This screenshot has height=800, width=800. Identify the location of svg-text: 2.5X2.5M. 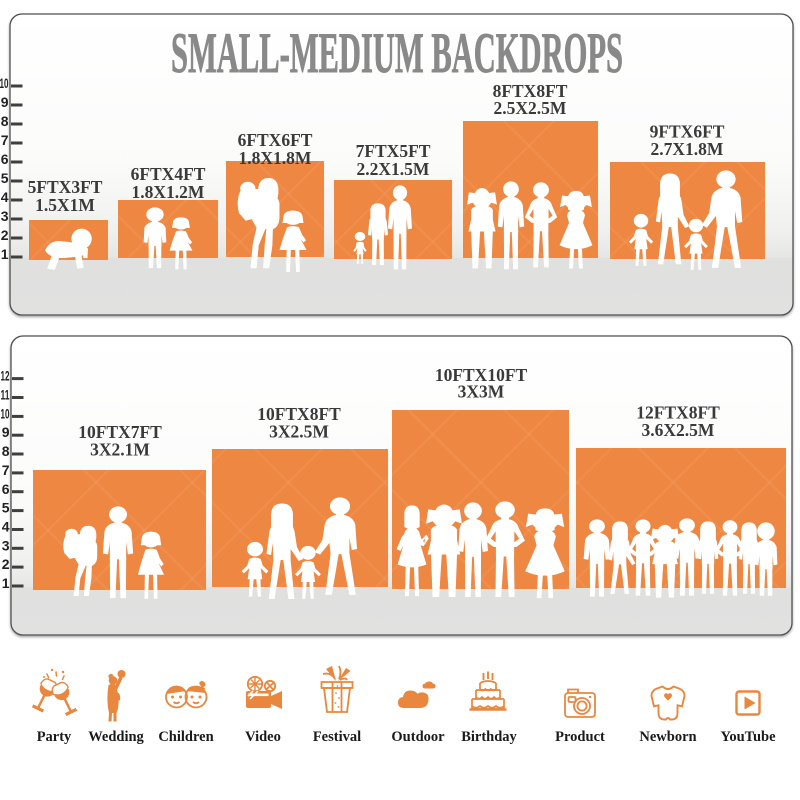
(530, 108).